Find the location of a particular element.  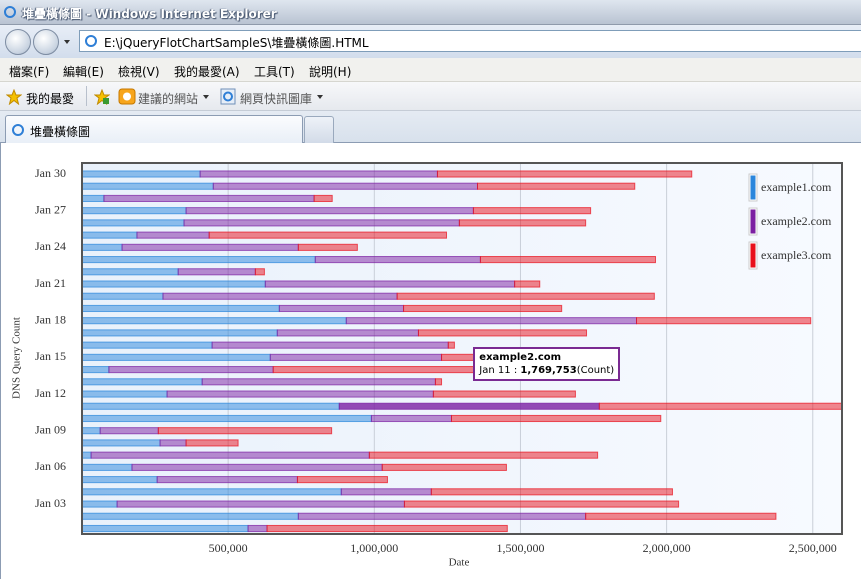

tooltip-value: 1,769,753 is located at coordinates (548, 371).